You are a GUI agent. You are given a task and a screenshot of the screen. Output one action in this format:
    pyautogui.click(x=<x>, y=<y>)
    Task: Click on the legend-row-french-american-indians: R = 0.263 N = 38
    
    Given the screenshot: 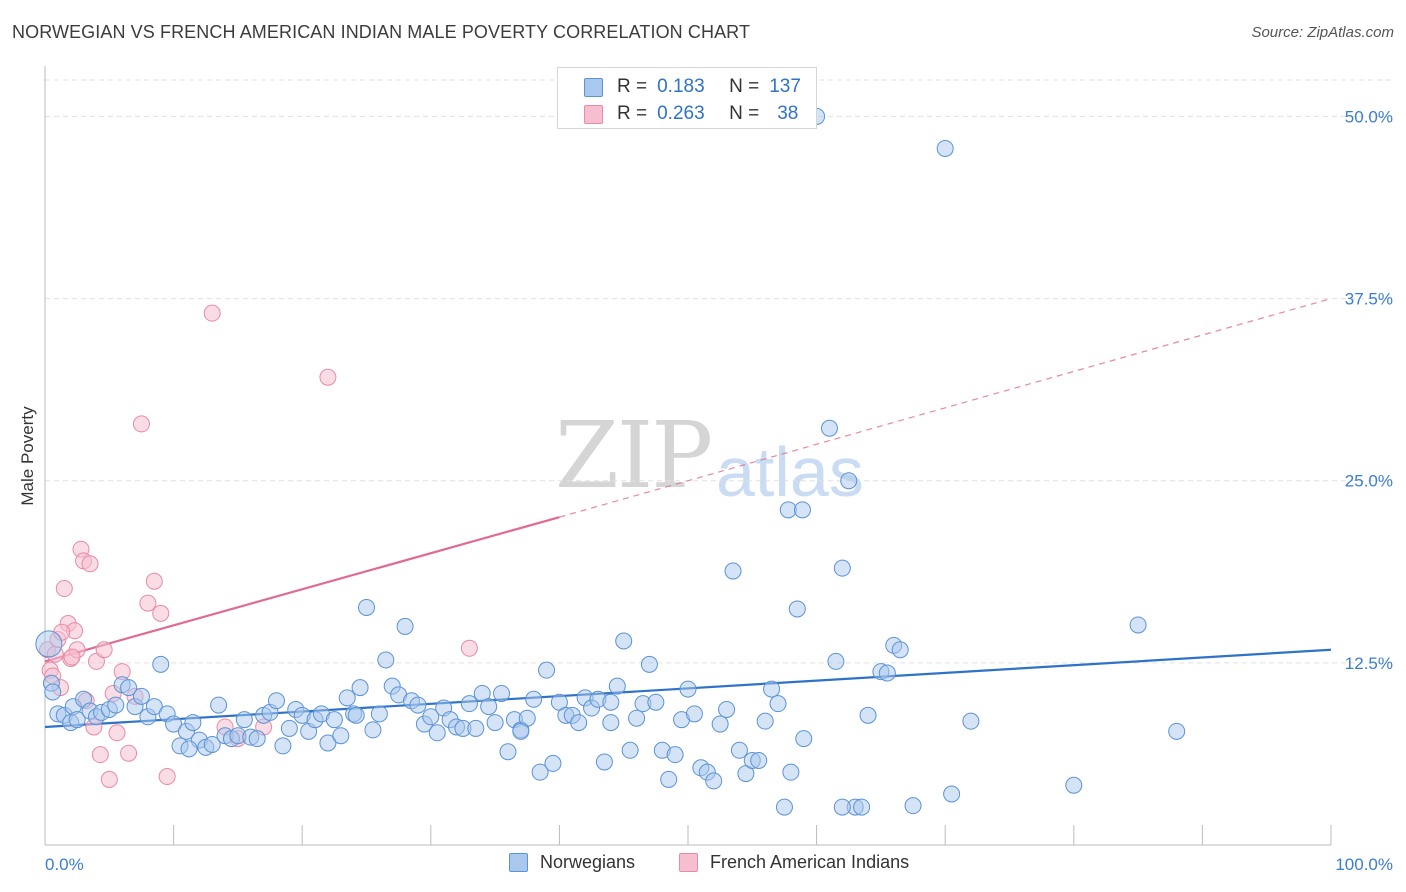 What is the action you would take?
    pyautogui.click(x=691, y=114)
    